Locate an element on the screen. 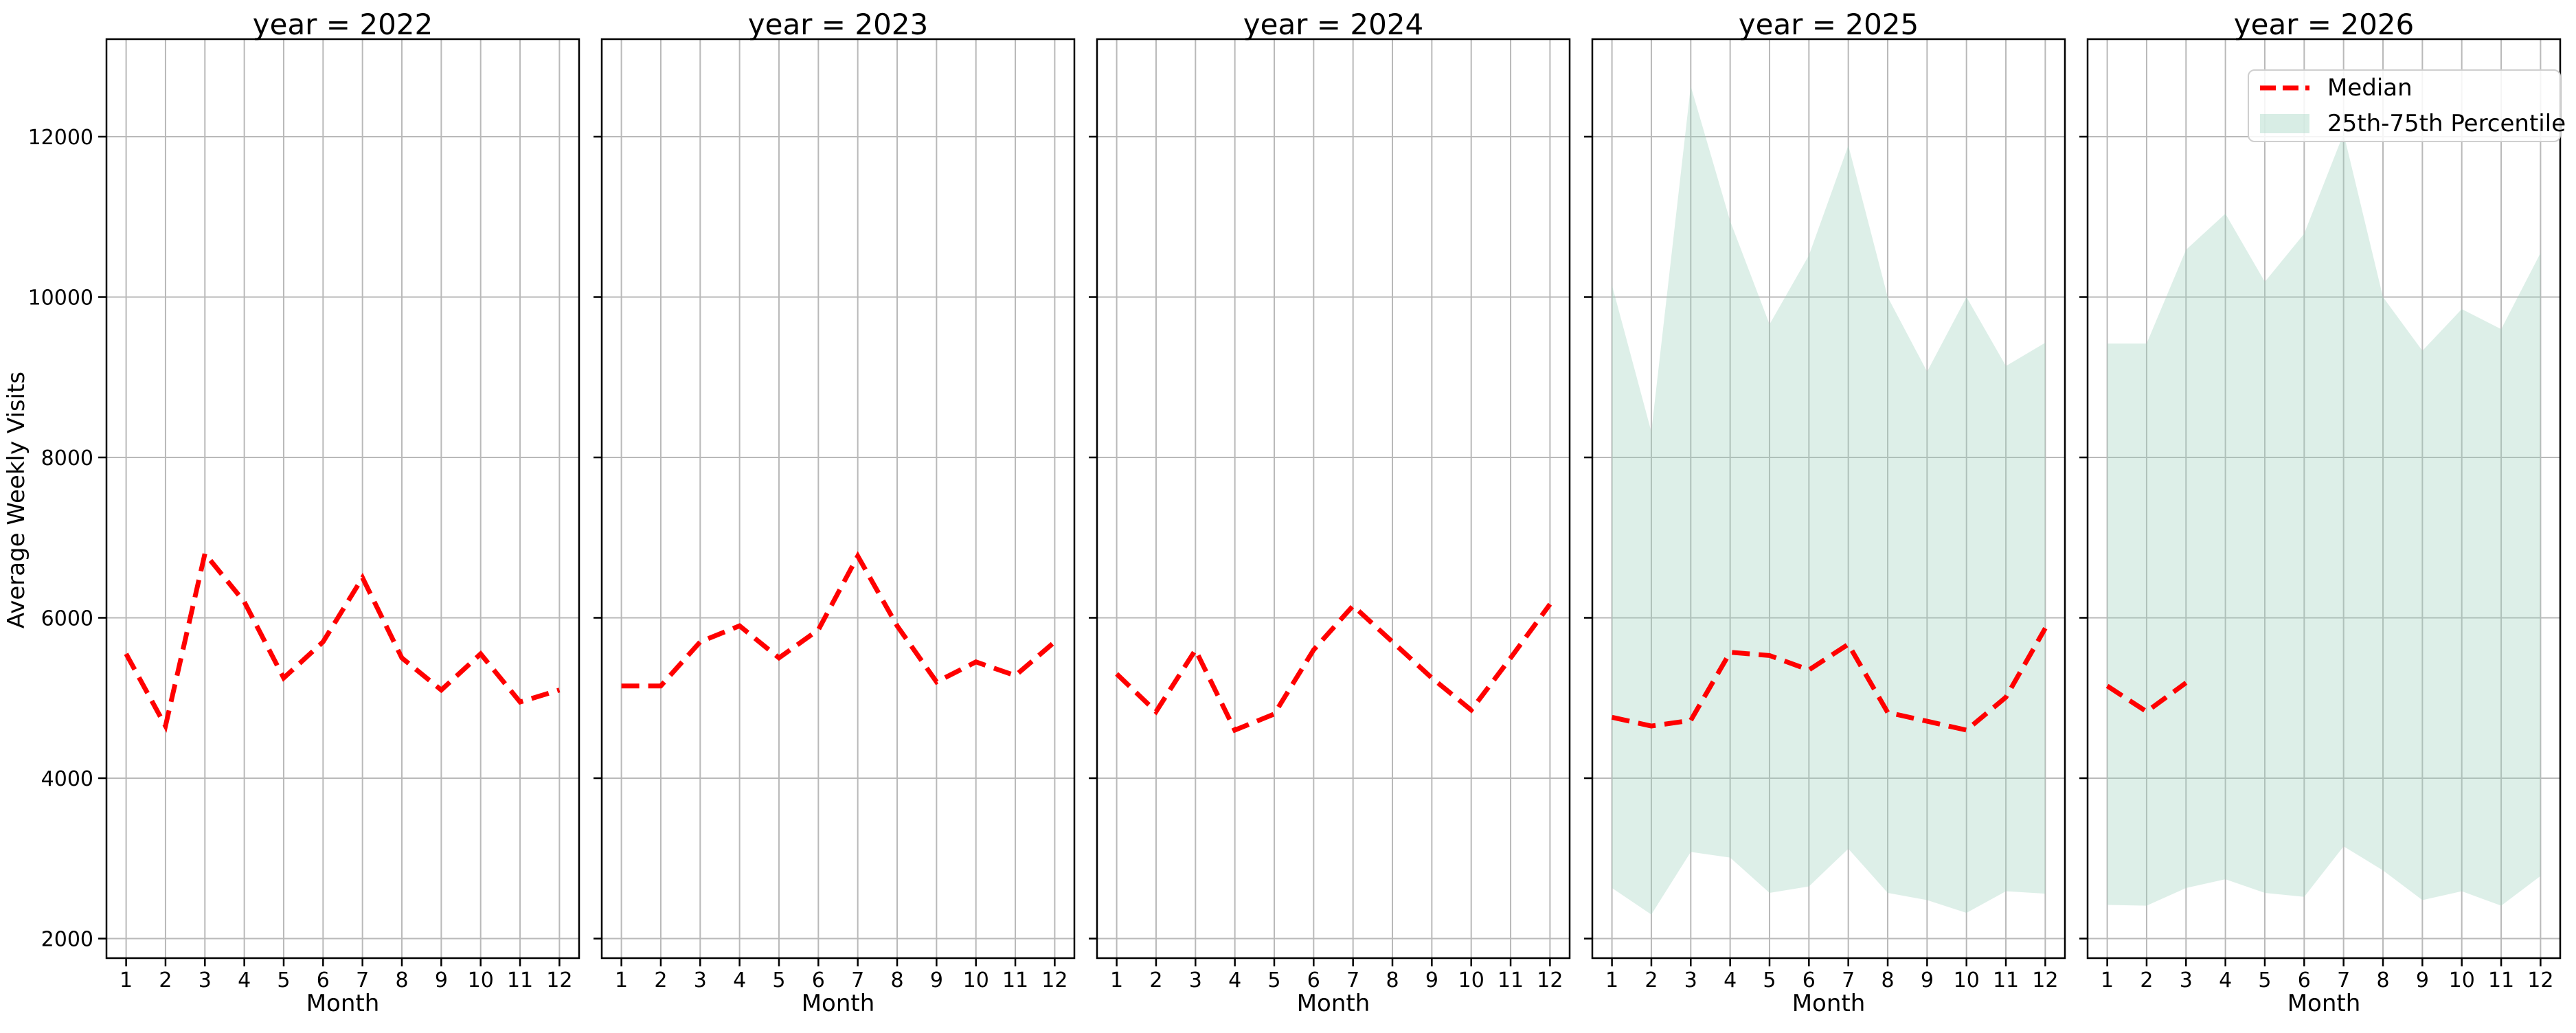  median-line-2022 is located at coordinates (342, 641).